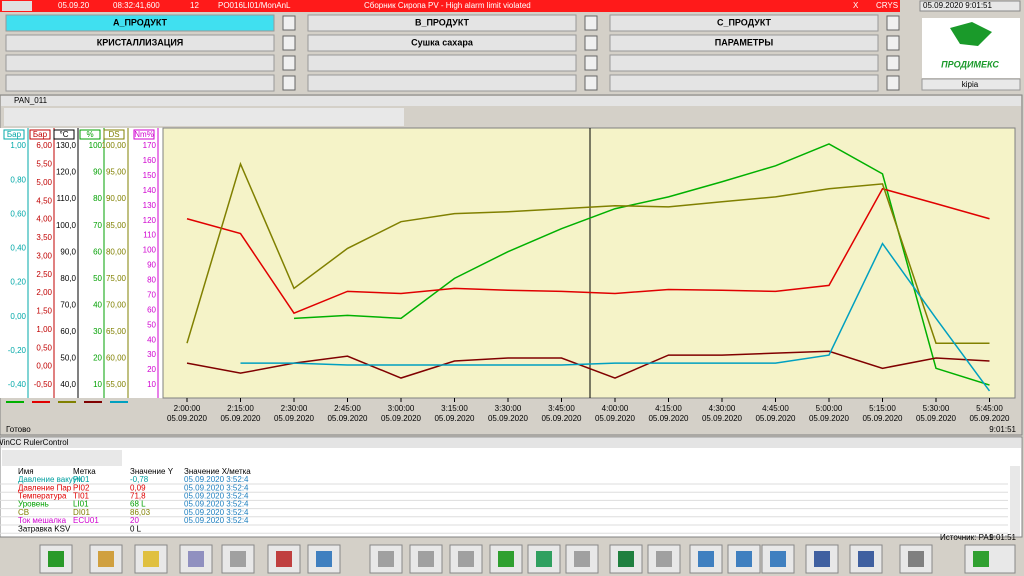  Describe the element at coordinates (66, 145) in the screenshot. I see `axis-tick-label: 130,0` at that location.